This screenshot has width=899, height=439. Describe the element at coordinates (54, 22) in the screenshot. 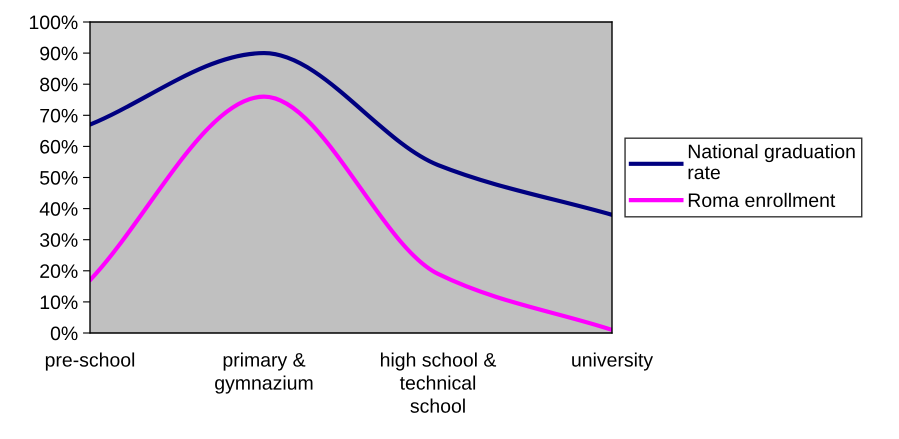

I see `y-tick-label: 100%` at that location.